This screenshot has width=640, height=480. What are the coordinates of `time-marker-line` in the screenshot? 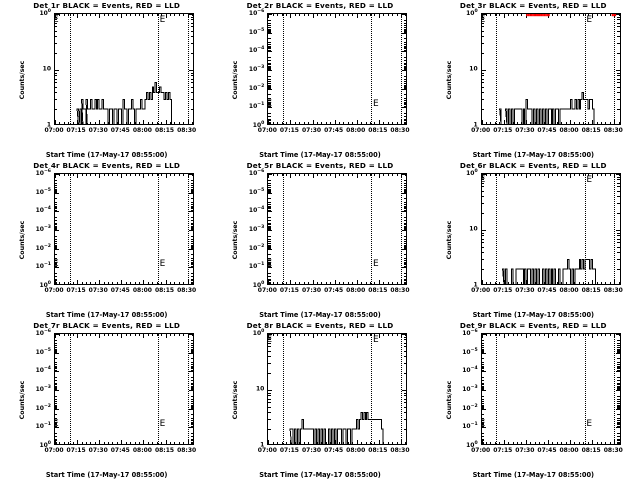 It's located at (372, 69).